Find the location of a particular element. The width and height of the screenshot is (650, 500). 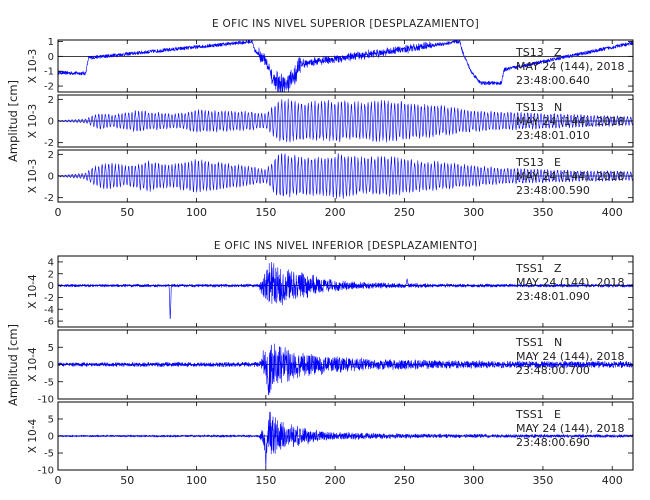

time-label: 23:48:00.590 is located at coordinates (553, 190).